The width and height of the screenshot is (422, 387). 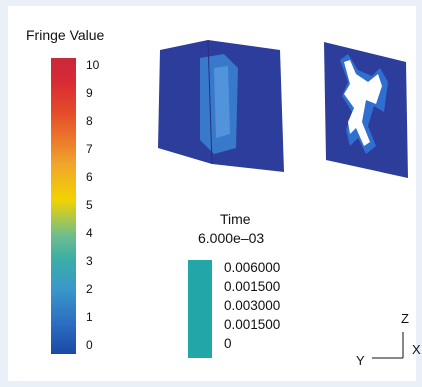 What do you see at coordinates (231, 238) in the screenshot?
I see `time-value: 6.000e–03` at bounding box center [231, 238].